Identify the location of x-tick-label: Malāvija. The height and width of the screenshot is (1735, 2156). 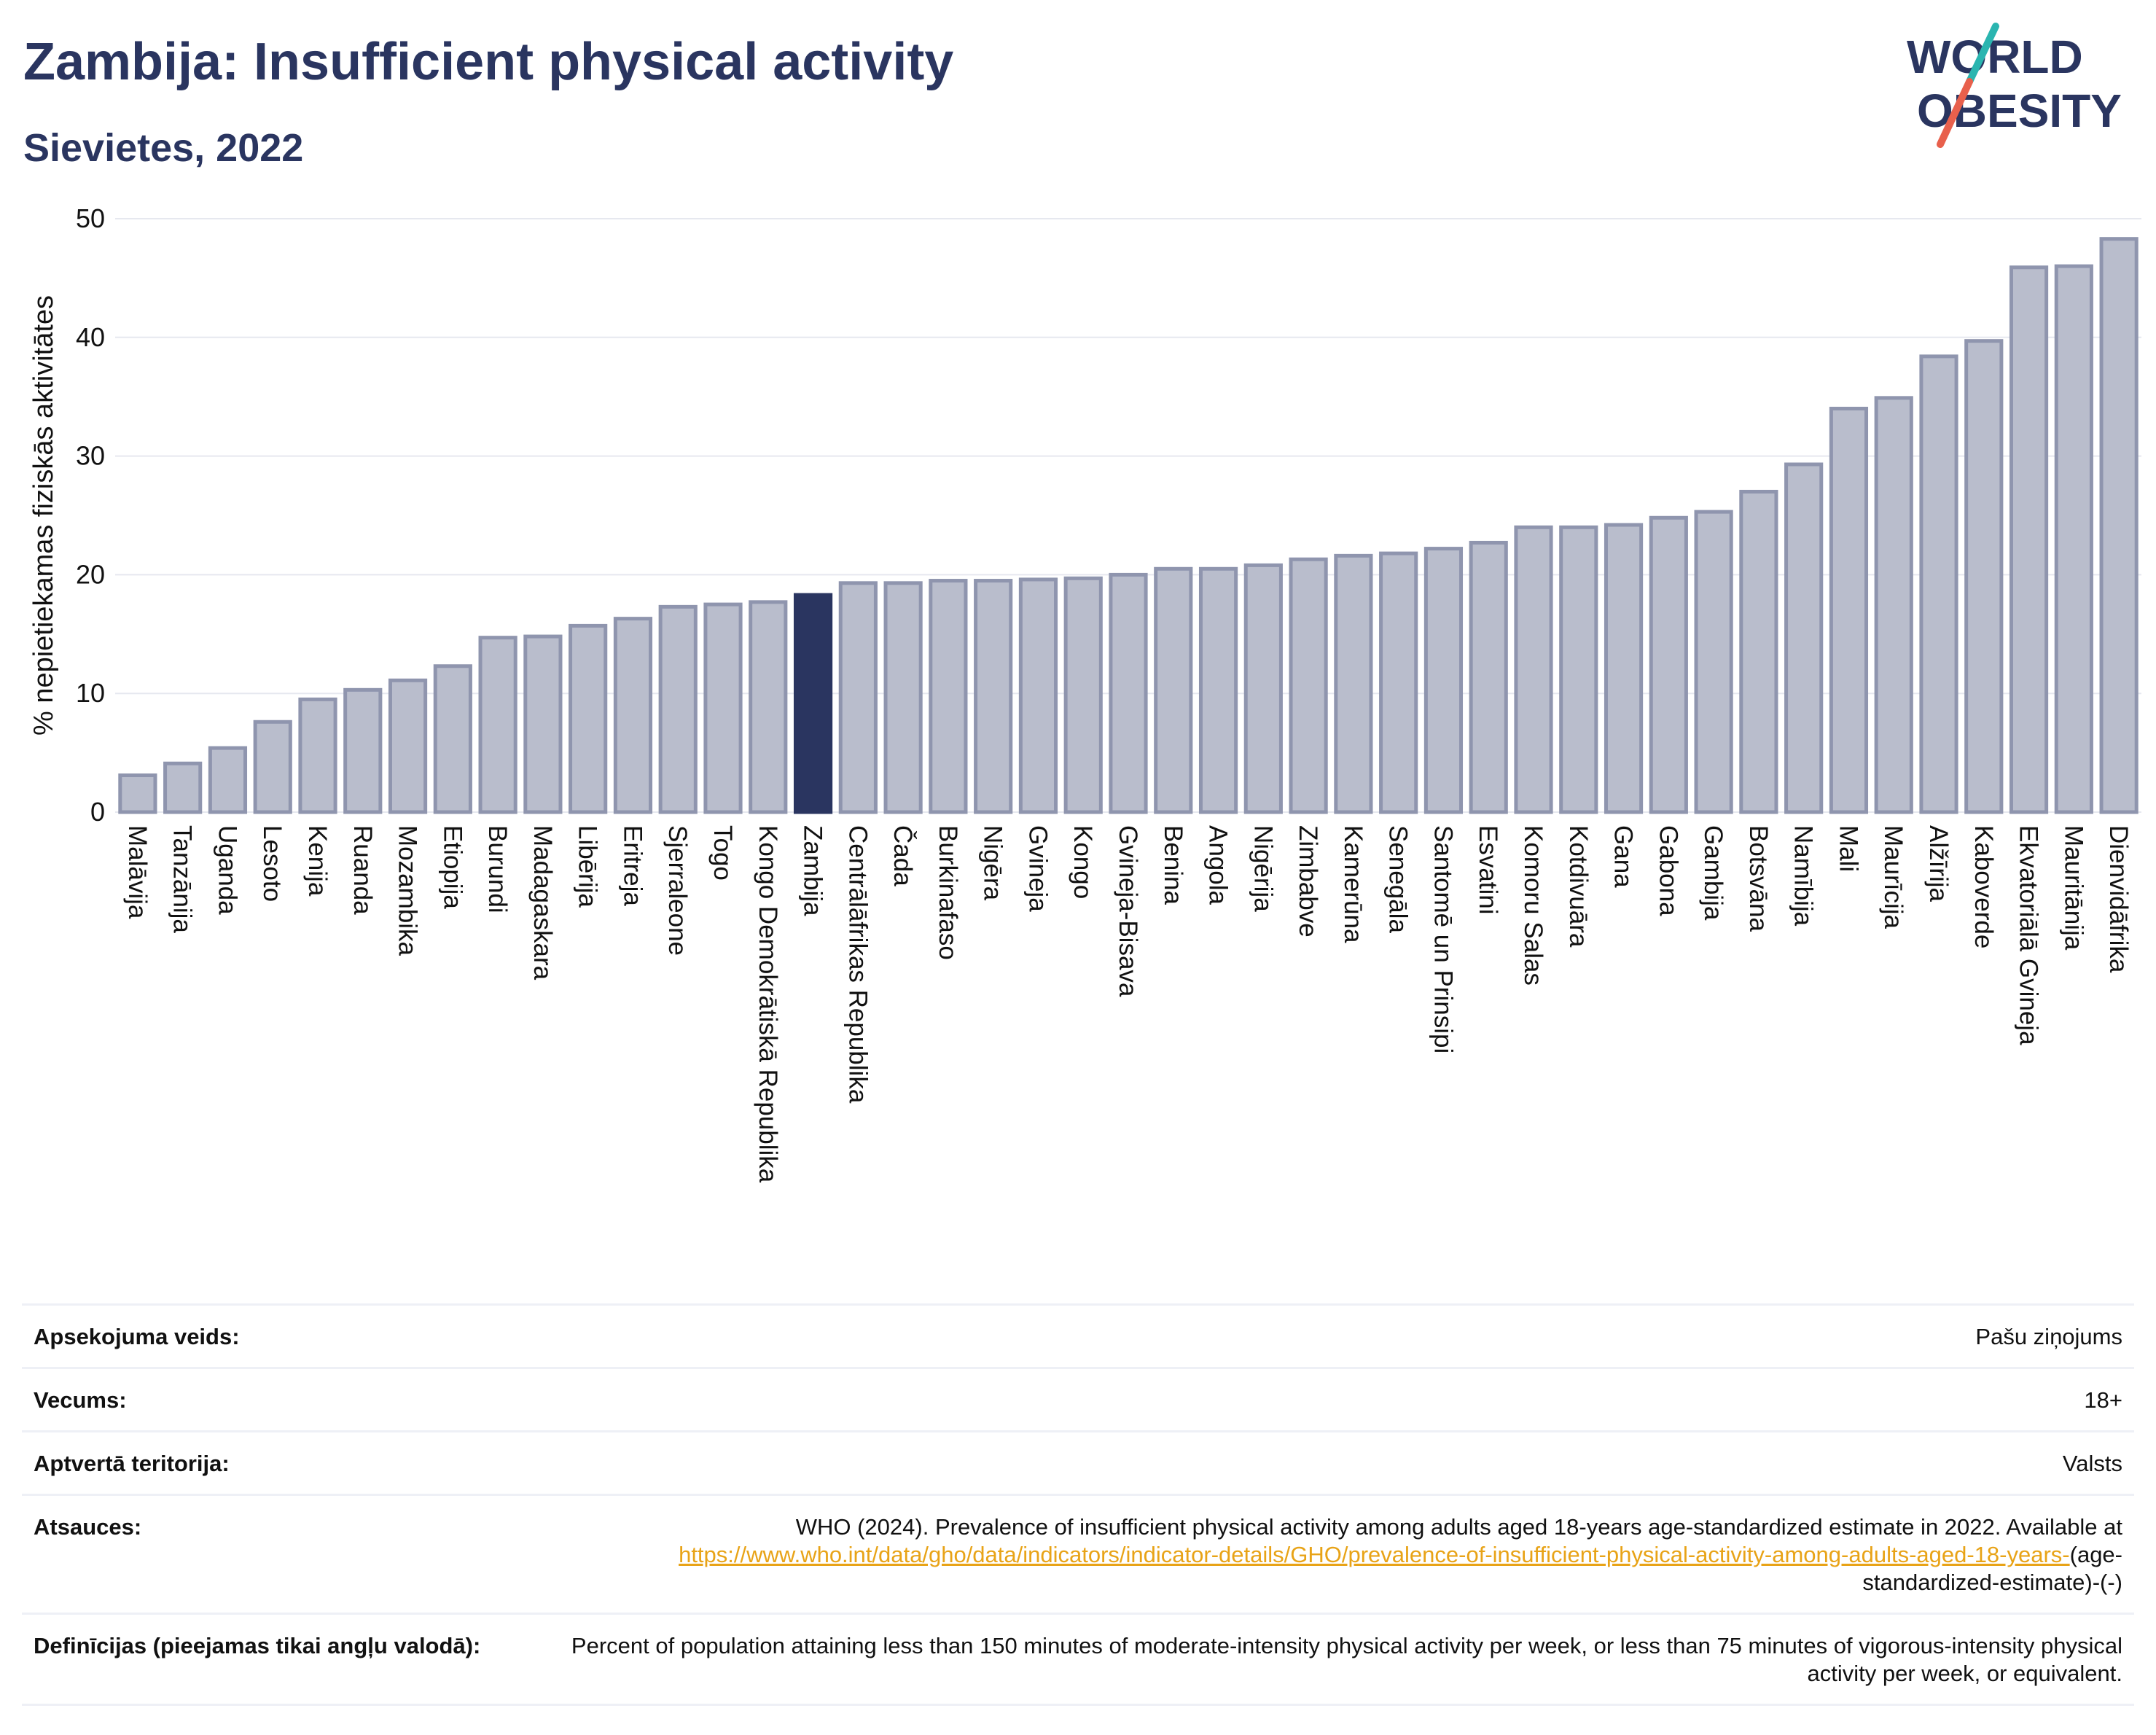
(138, 872).